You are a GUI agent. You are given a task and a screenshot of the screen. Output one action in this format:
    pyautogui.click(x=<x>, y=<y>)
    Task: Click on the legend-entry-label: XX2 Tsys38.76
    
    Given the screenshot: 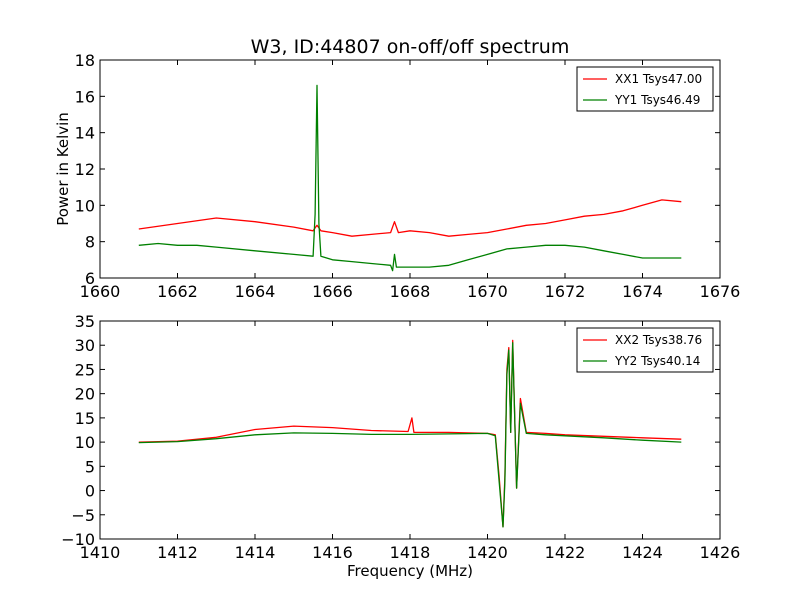 What is the action you would take?
    pyautogui.click(x=658, y=340)
    